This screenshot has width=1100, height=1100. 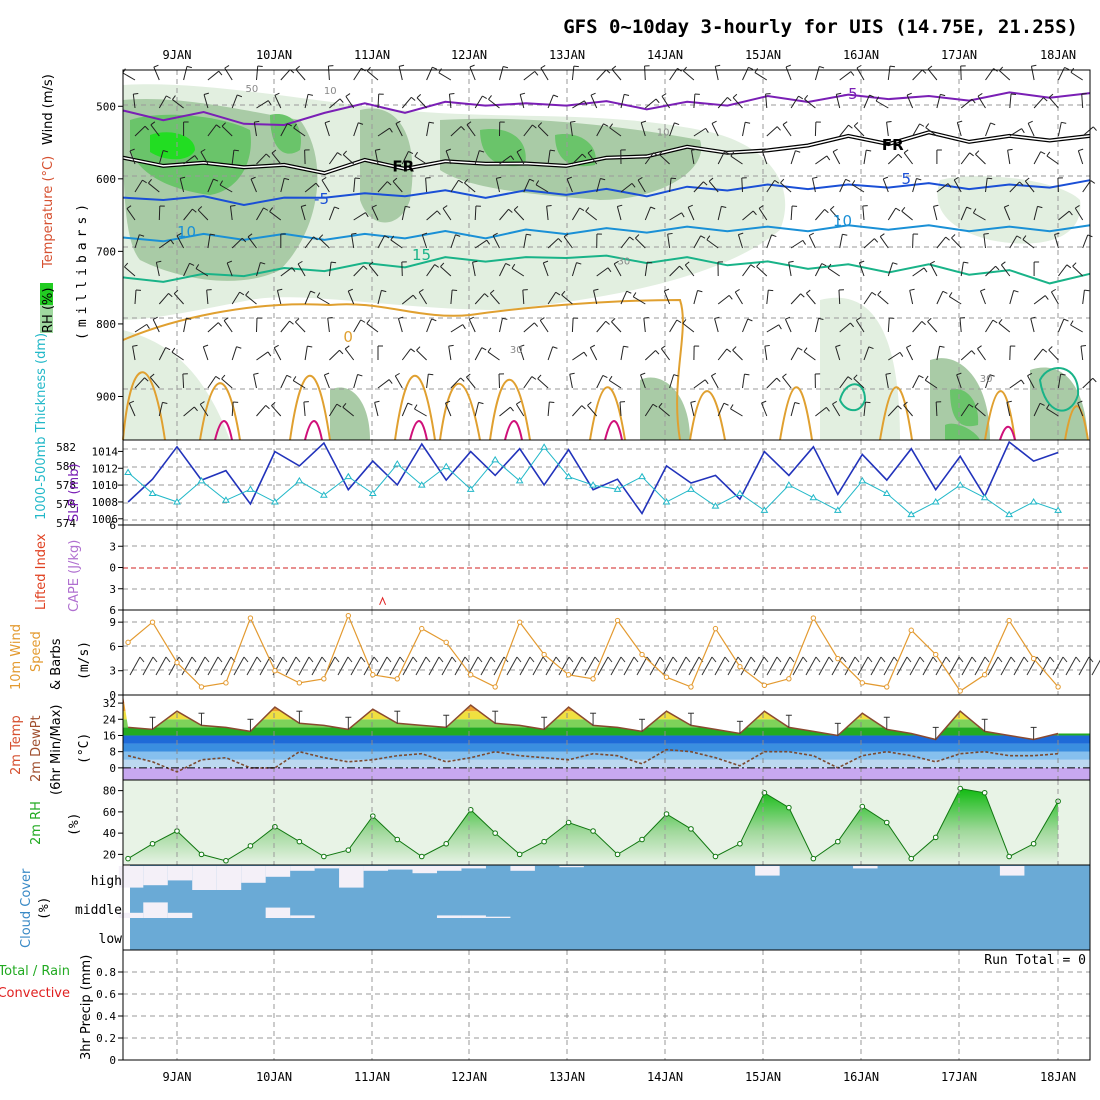 I want to click on cape-y-ticks: 6 3 0 3 6, so click(x=116, y=568).